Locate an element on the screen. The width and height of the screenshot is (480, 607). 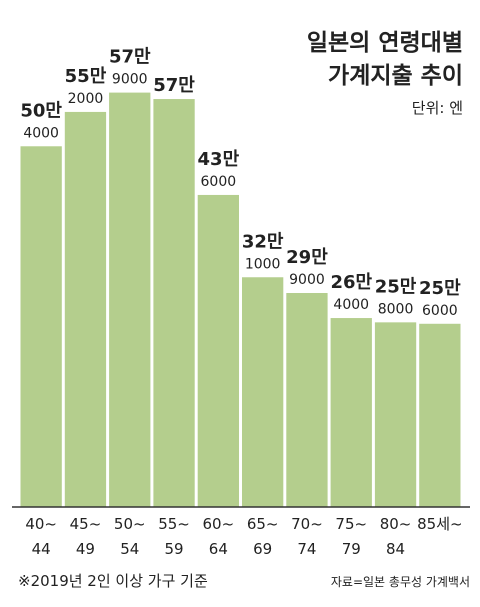
chart-title: 일본의 연령대별 is located at coordinates (385, 43).